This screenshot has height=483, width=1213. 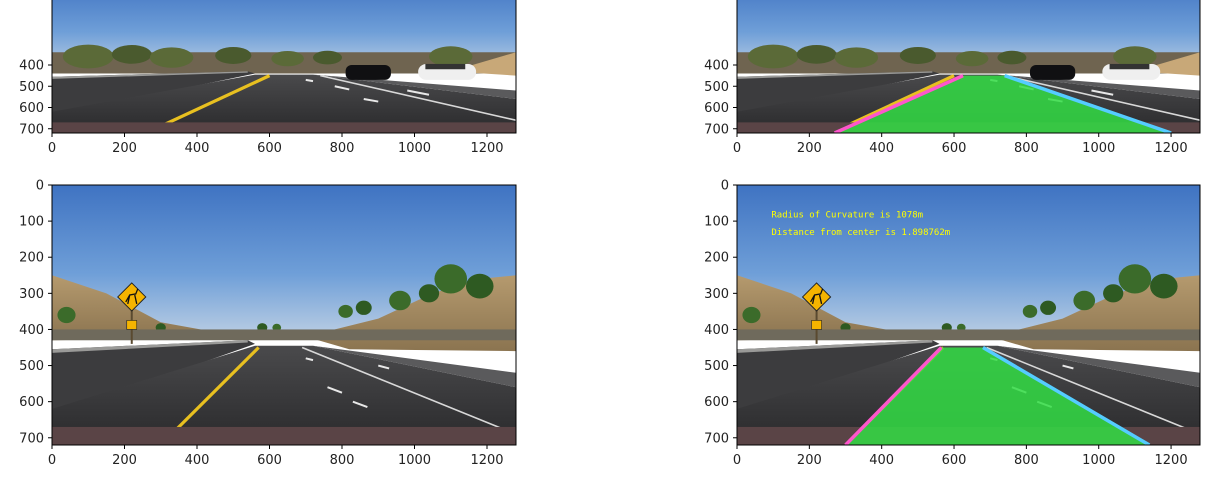 What do you see at coordinates (284, 101) in the screenshot?
I see `road-surface` at bounding box center [284, 101].